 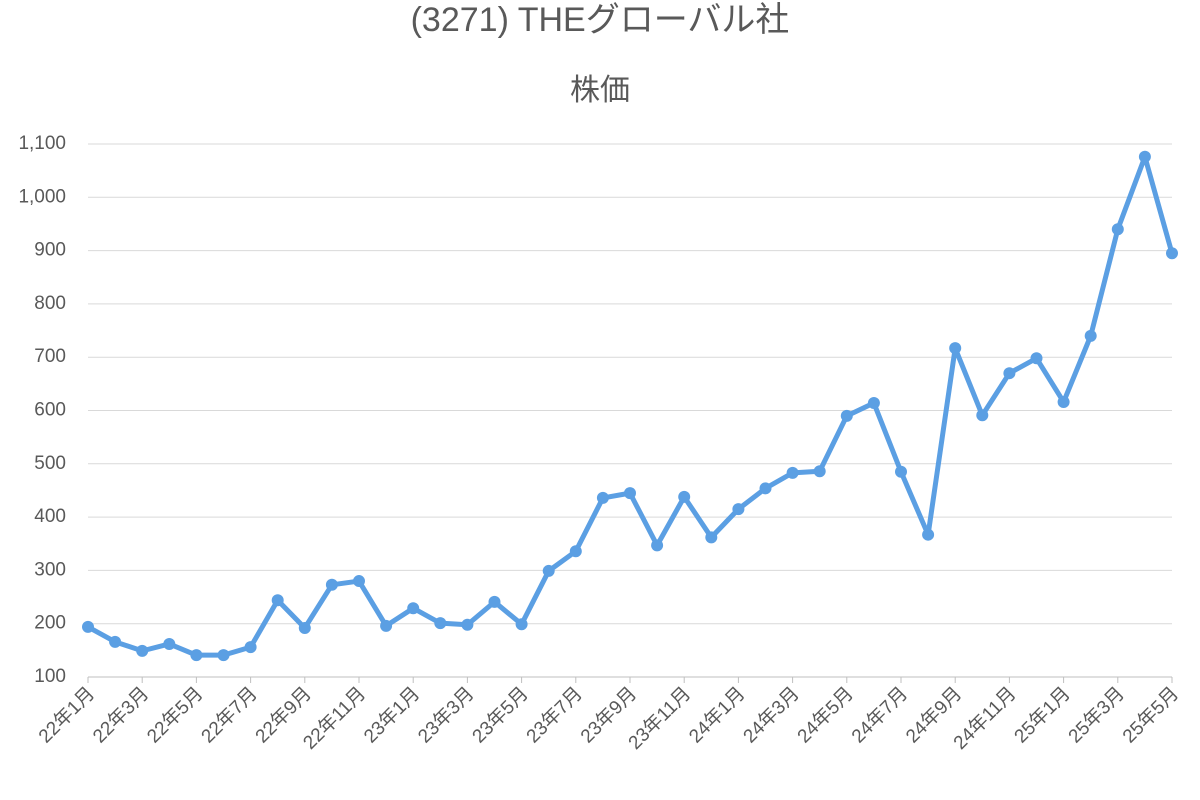 What do you see at coordinates (50, 676) in the screenshot?
I see `y-tick-label: 100` at bounding box center [50, 676].